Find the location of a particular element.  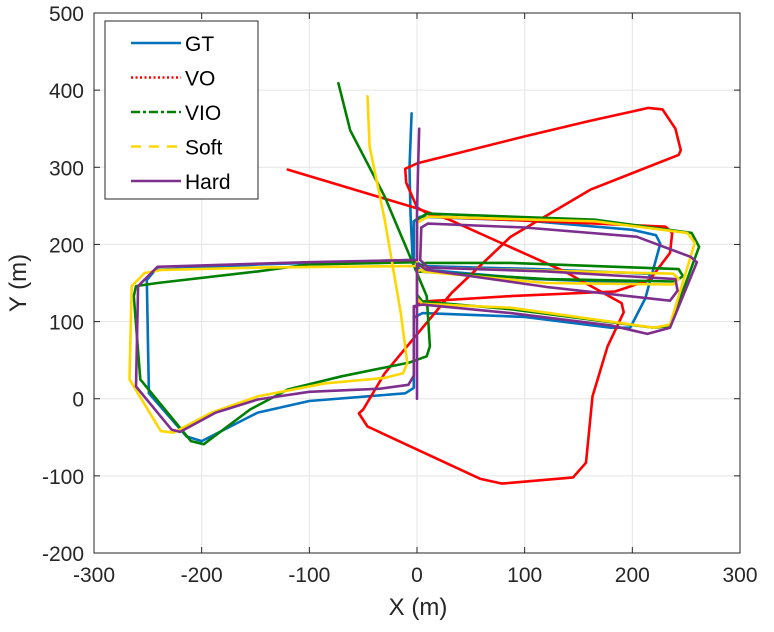

y-tick-label: 0 is located at coordinates (78, 400).